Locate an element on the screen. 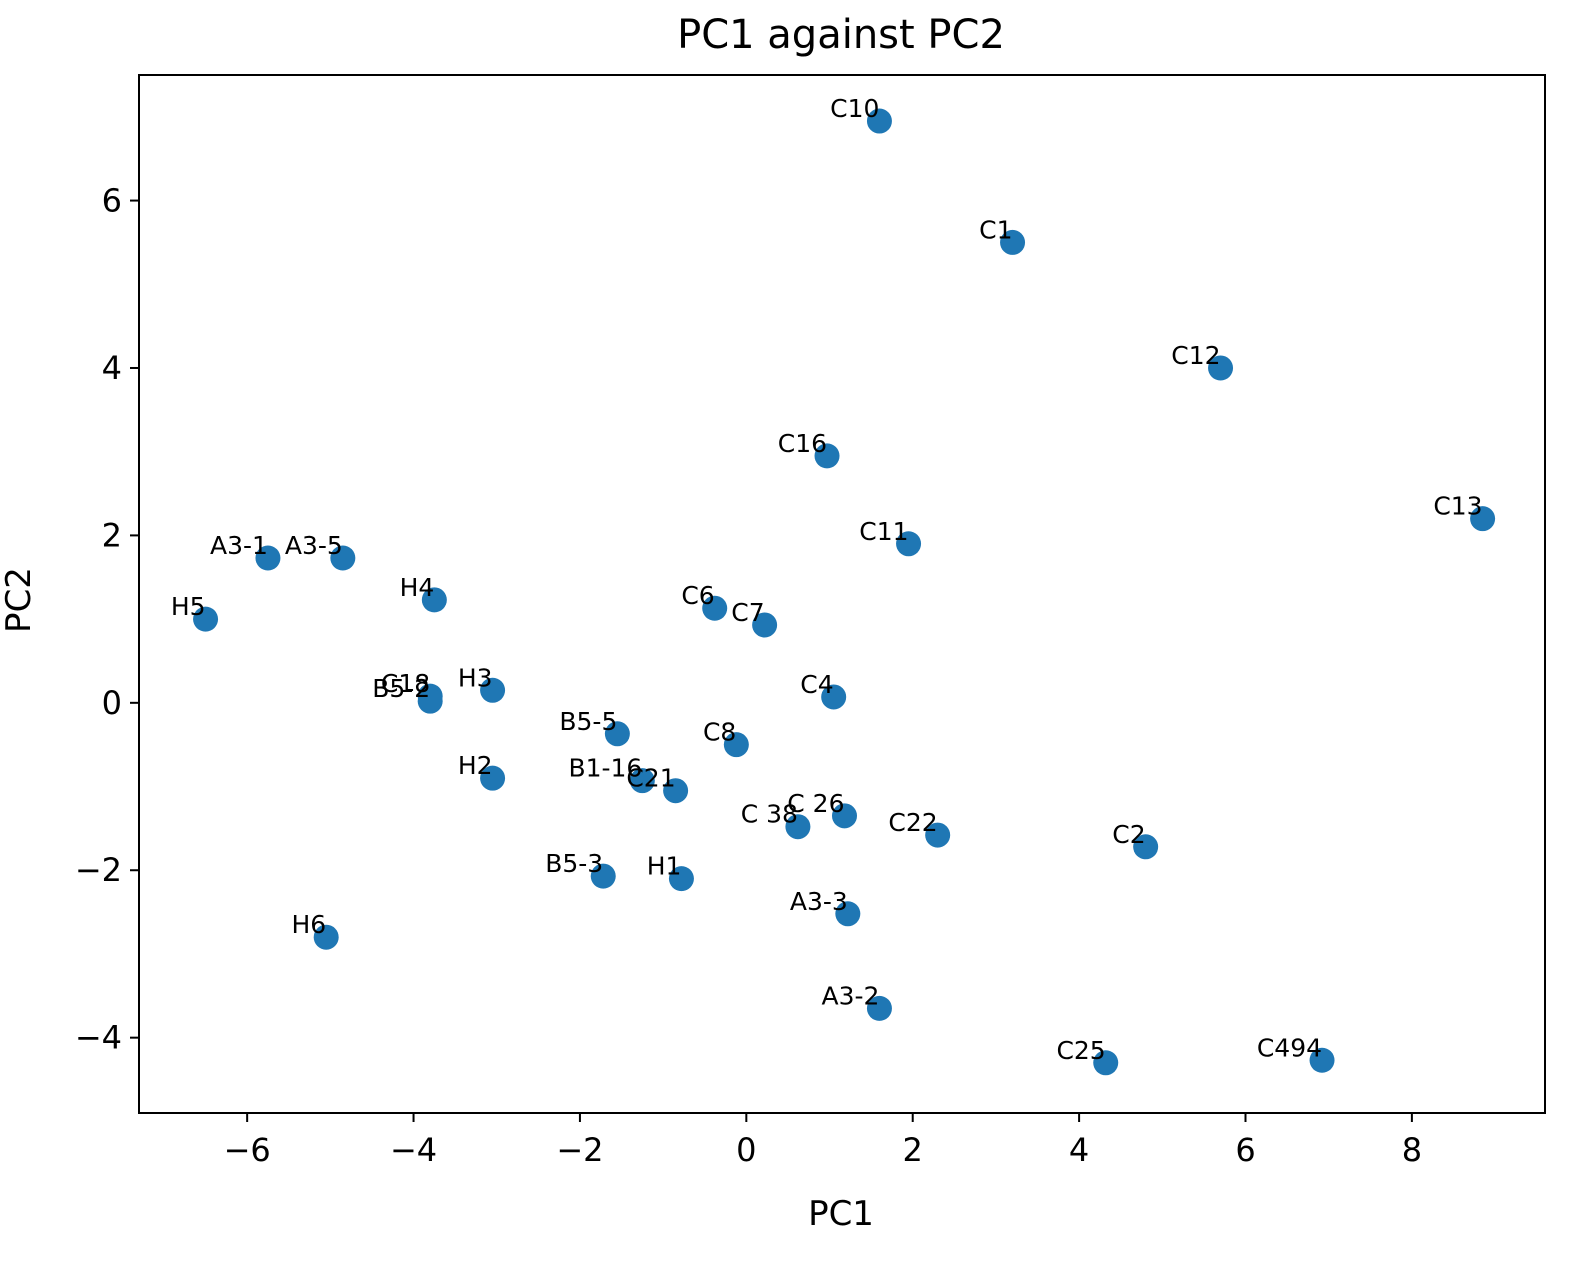 The image size is (1594, 1261). point-label: B5-5 is located at coordinates (588, 721).